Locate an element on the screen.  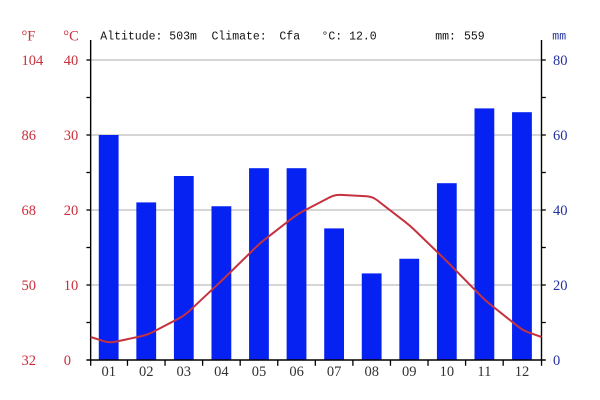
svg-text: 80 is located at coordinates (560, 61).